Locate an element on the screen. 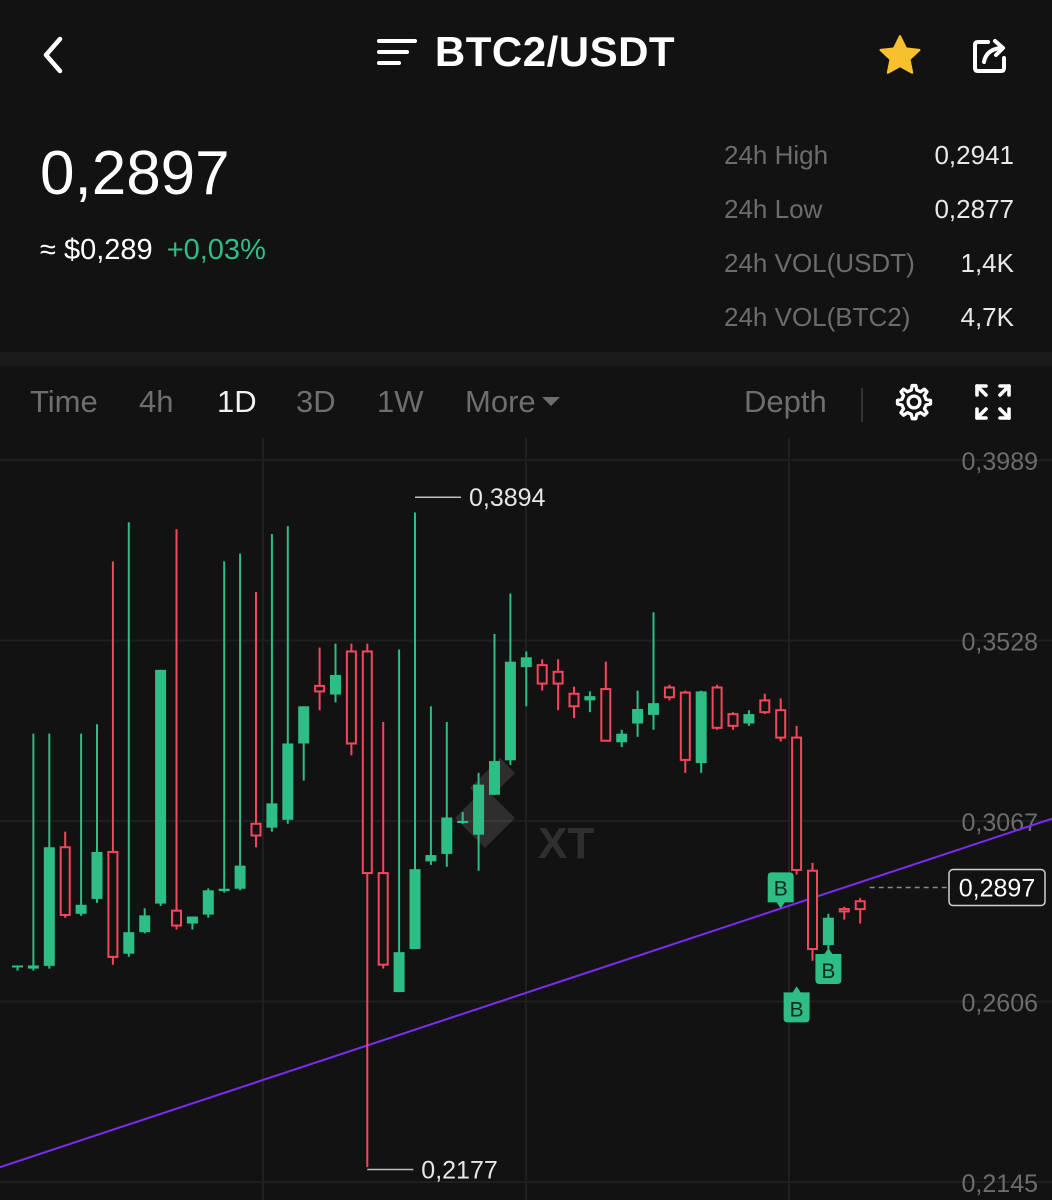 The width and height of the screenshot is (1052, 1200). chart-toolbar: Time 4h 1D 3D 1W More Depth is located at coordinates (526, 402).